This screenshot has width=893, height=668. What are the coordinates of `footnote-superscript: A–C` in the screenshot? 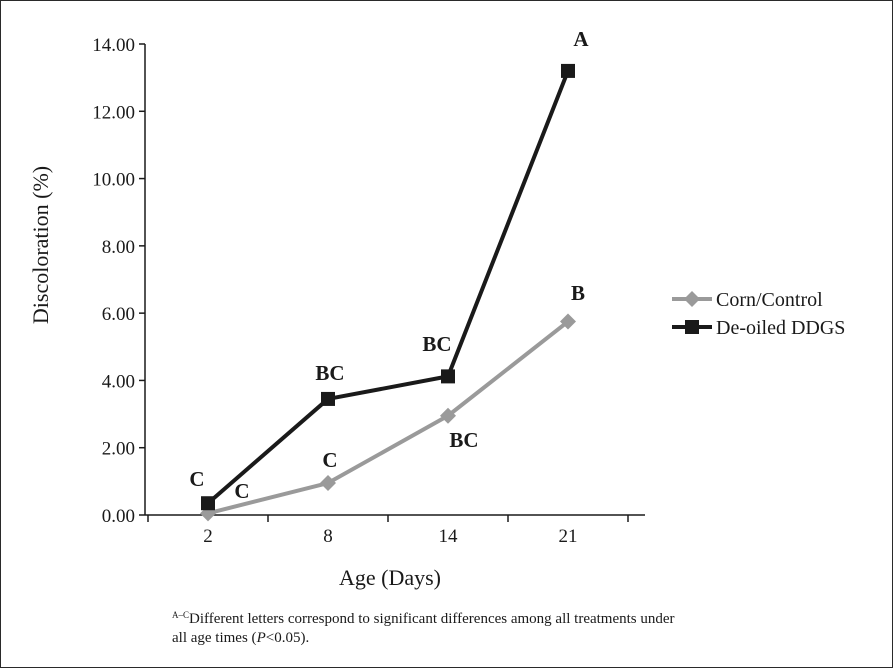 It's located at (181, 615).